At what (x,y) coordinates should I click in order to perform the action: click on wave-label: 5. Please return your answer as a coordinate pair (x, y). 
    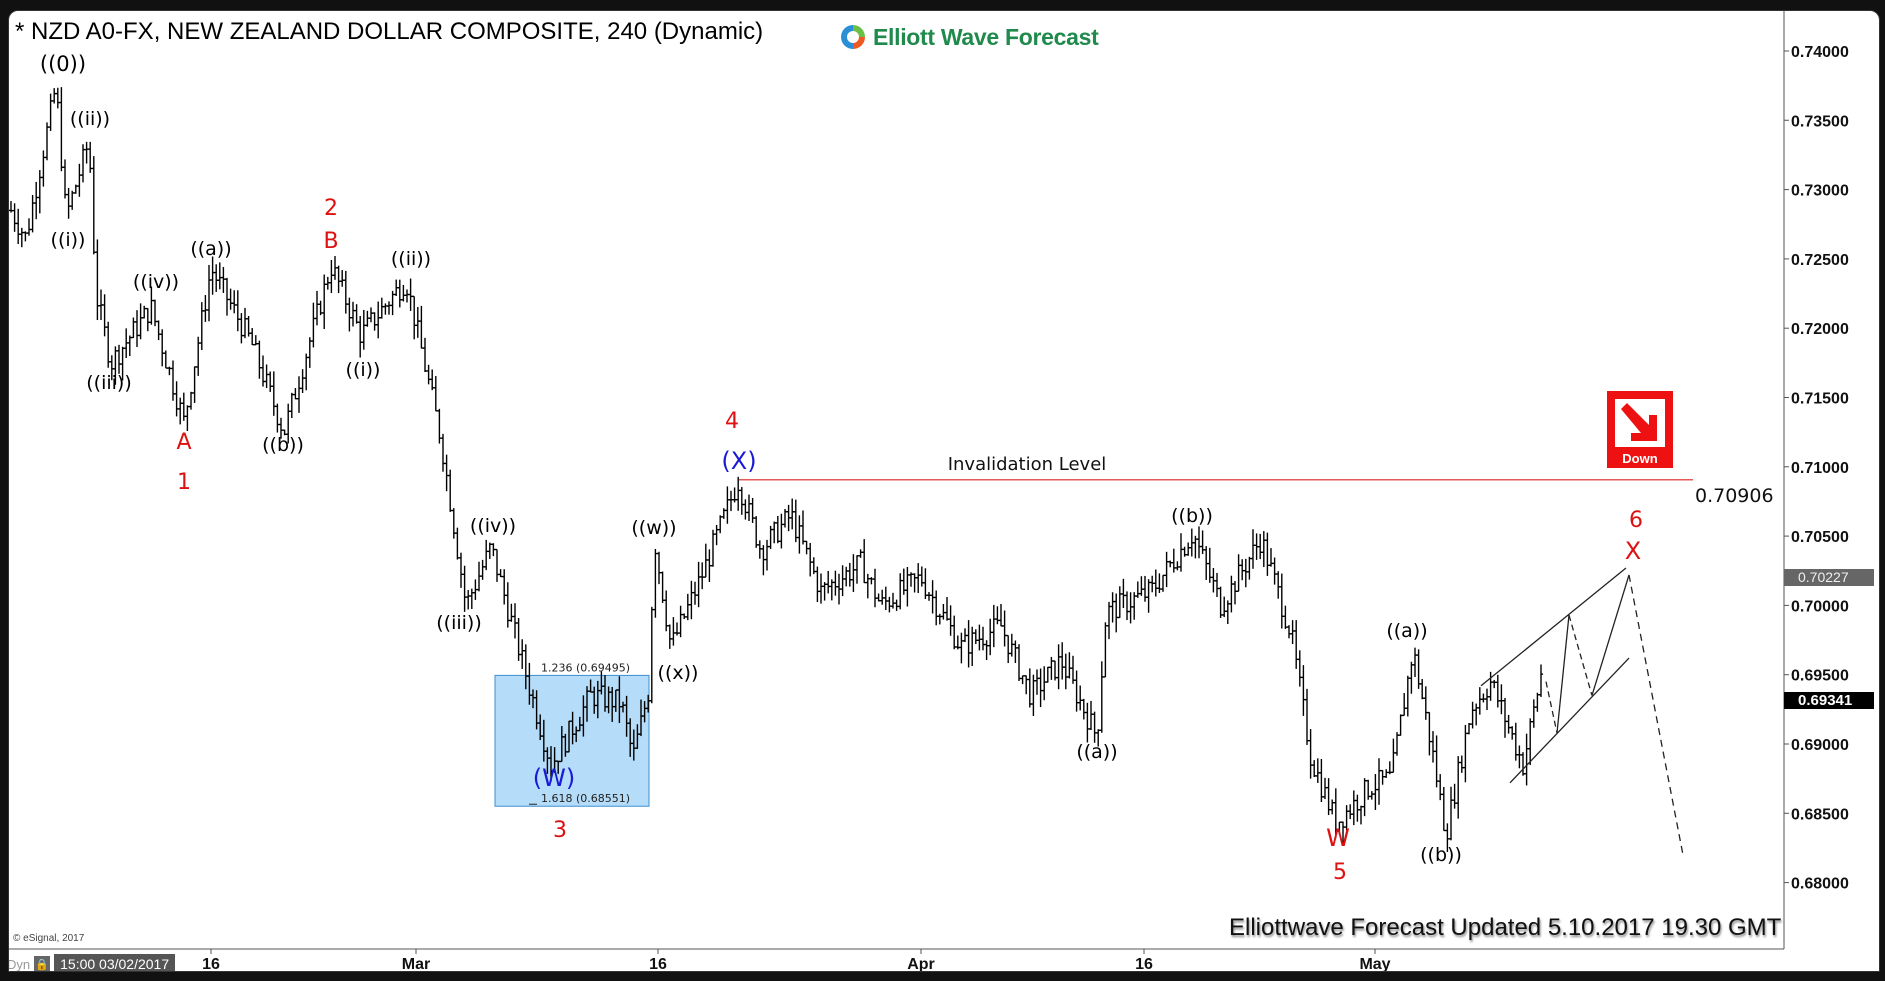
    Looking at the image, I should click on (1340, 872).